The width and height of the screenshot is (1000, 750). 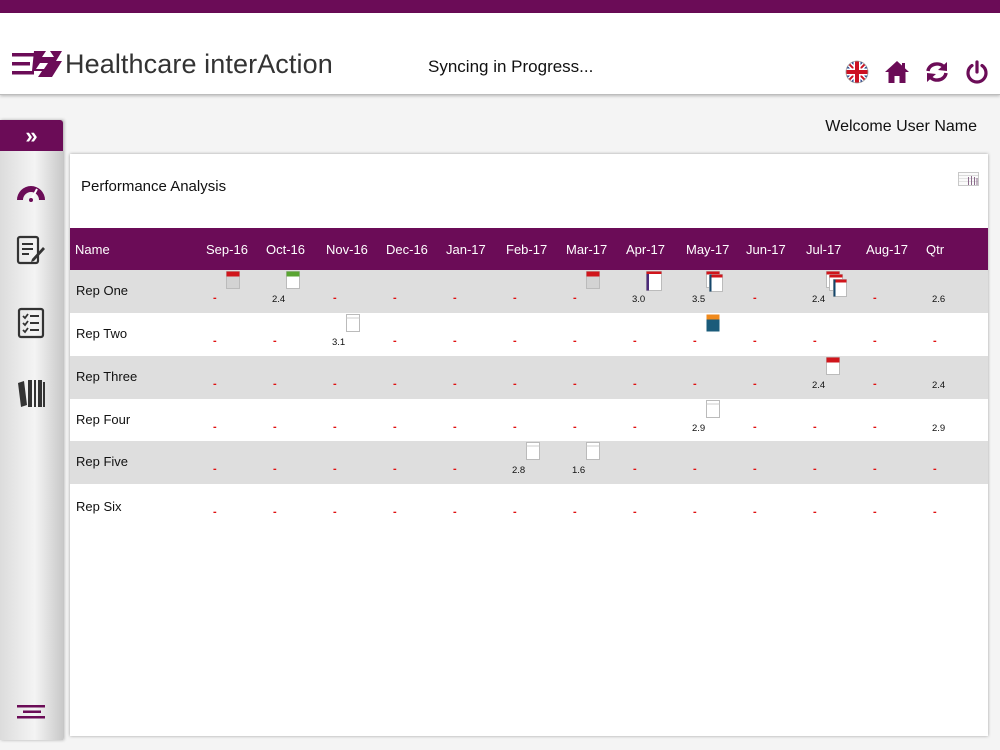 What do you see at coordinates (654, 283) in the screenshot?
I see `purple-red-card-icon` at bounding box center [654, 283].